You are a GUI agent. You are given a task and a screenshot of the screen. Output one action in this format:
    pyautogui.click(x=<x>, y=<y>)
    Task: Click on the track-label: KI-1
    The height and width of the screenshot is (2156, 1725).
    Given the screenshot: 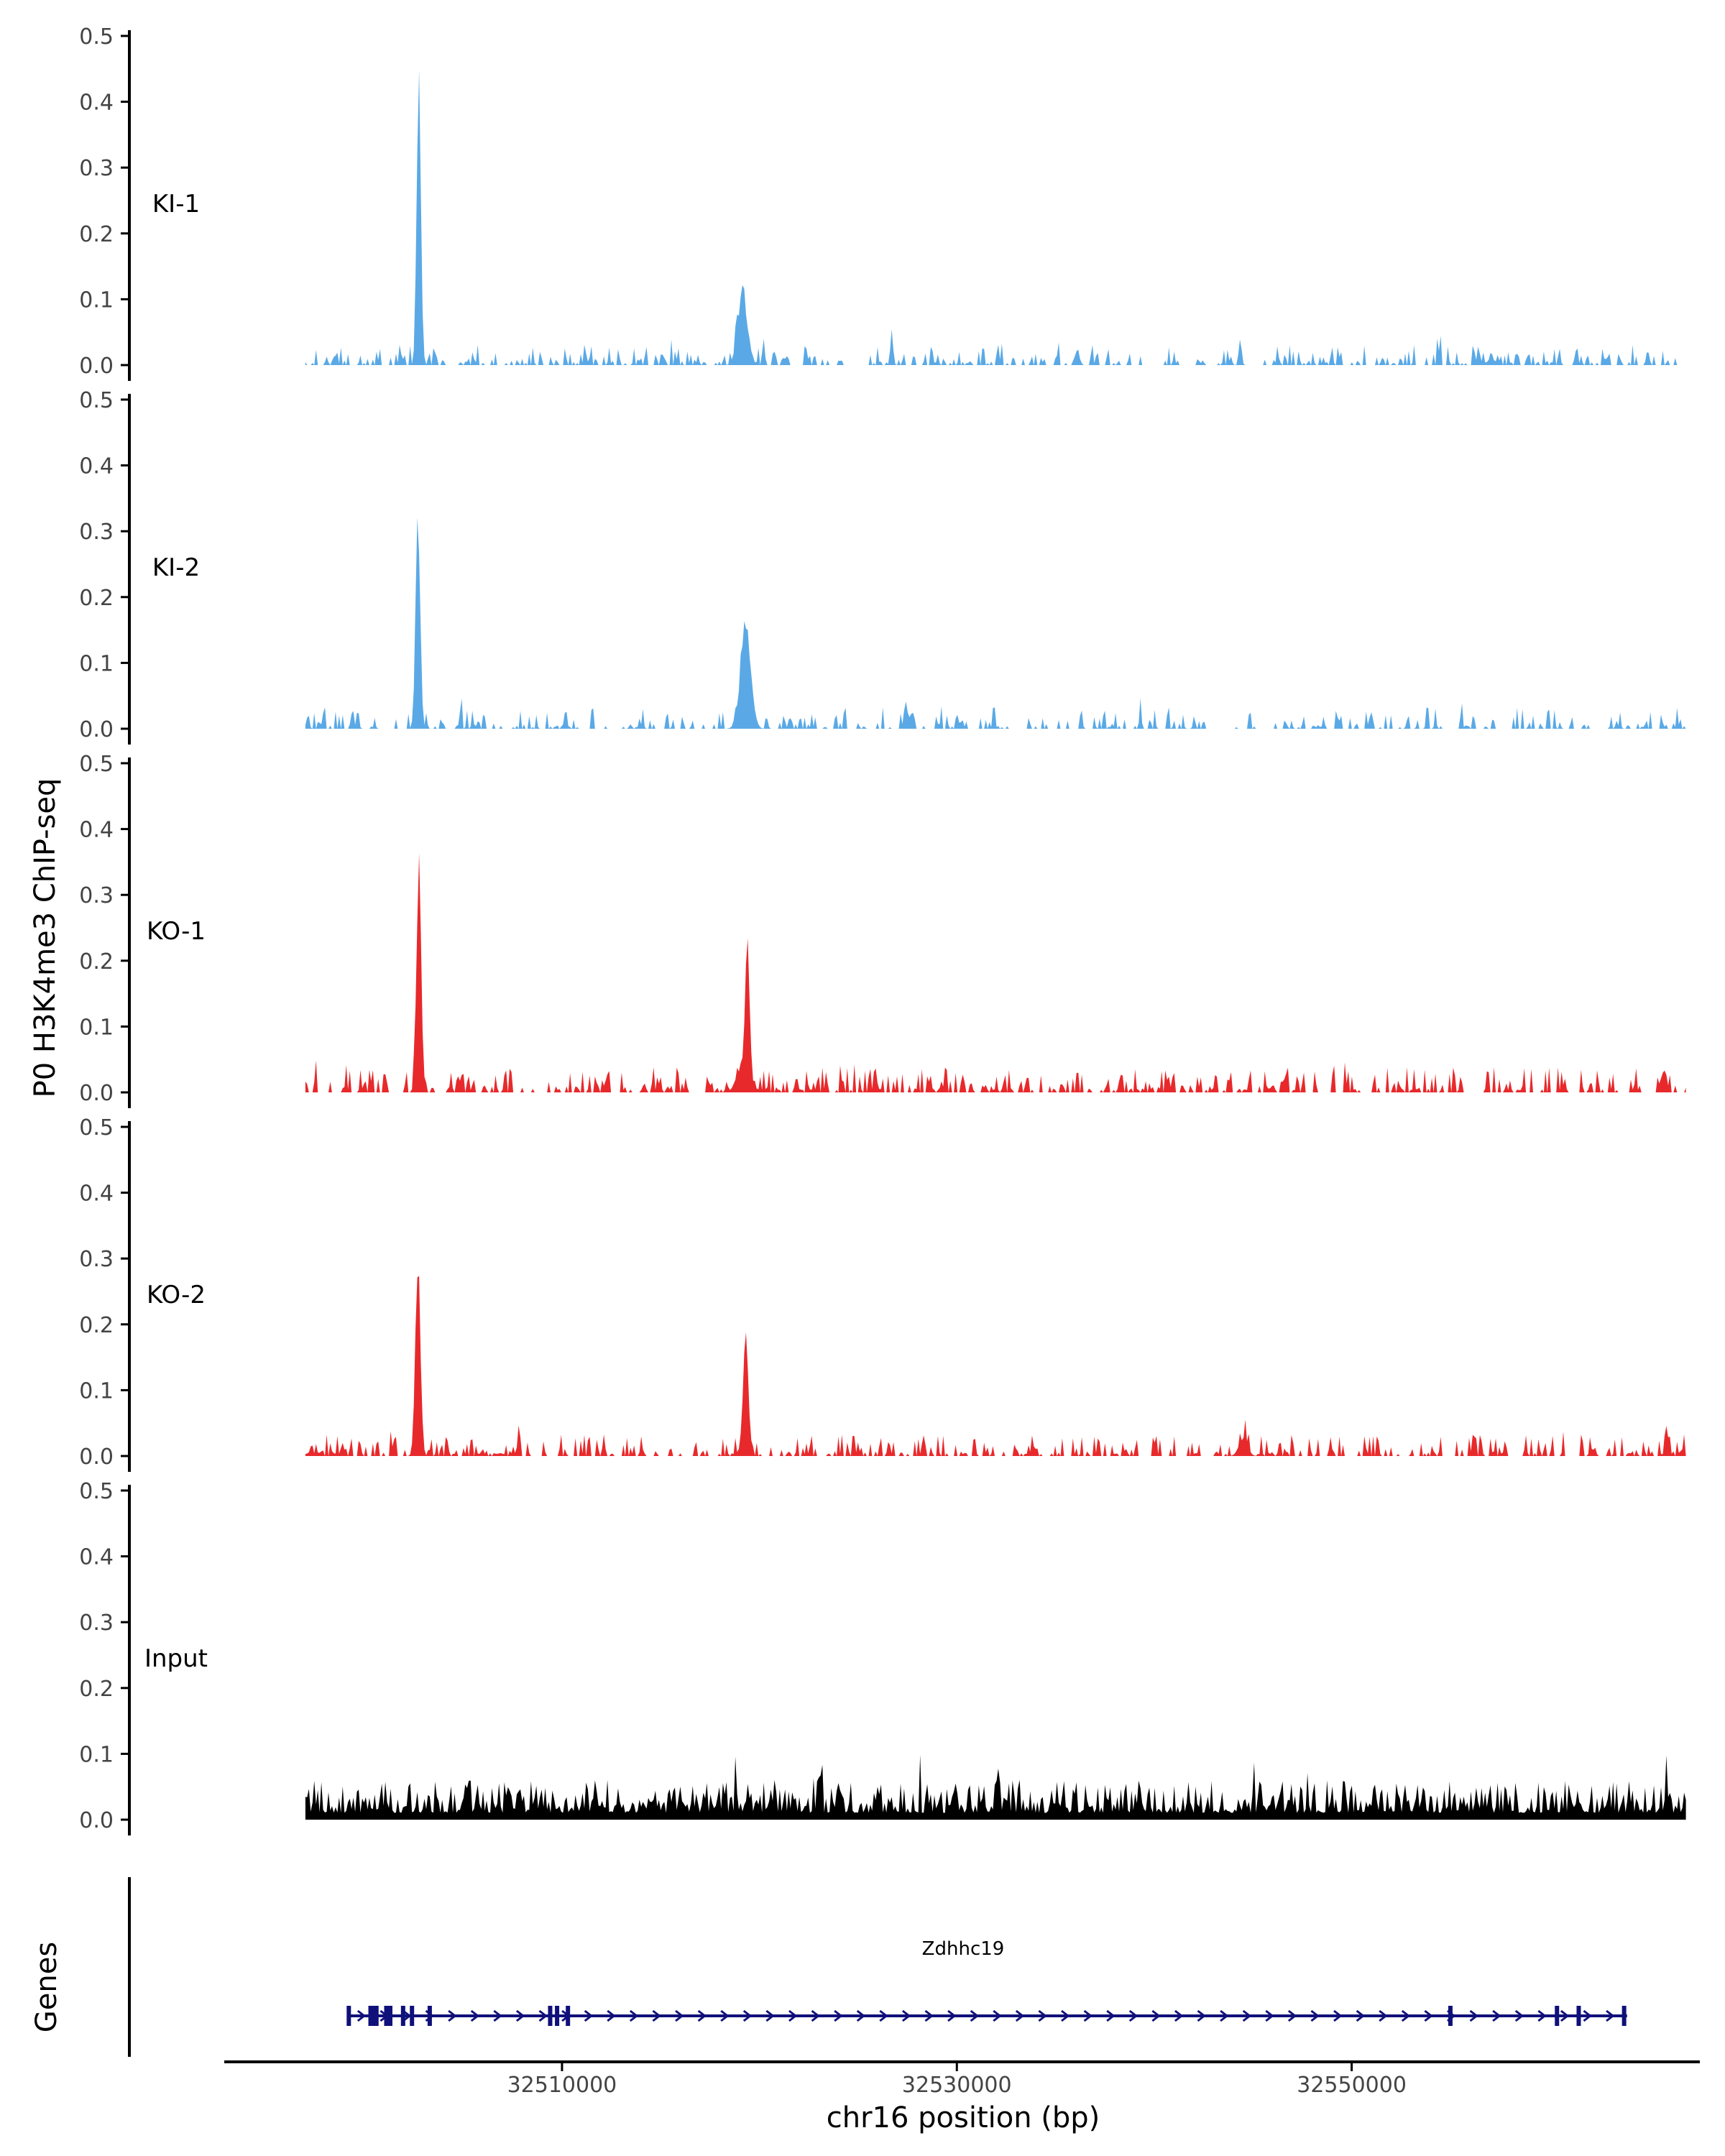 What is the action you would take?
    pyautogui.click(x=176, y=204)
    